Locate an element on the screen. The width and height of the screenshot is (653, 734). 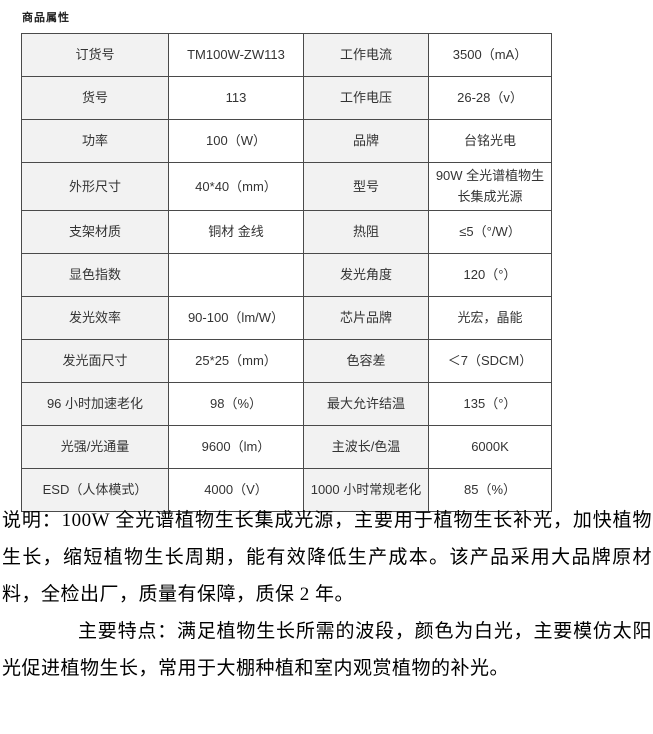
spec-label-cell: 工作电压 is located at coordinates (366, 98).